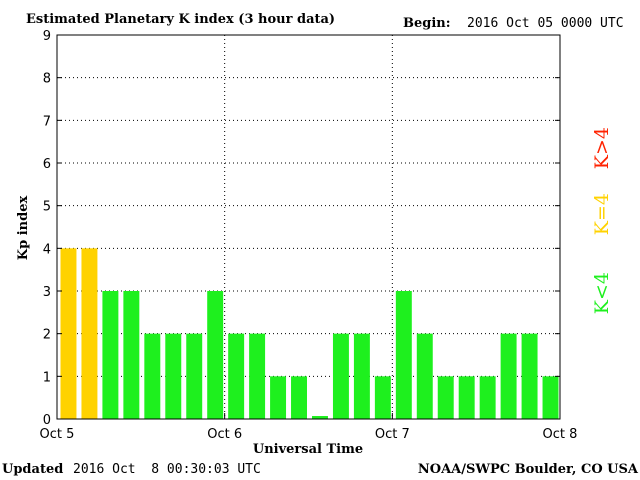 Image resolution: width=640 pixels, height=480 pixels. Describe the element at coordinates (602, 148) in the screenshot. I see `legend-high: K>4` at that location.